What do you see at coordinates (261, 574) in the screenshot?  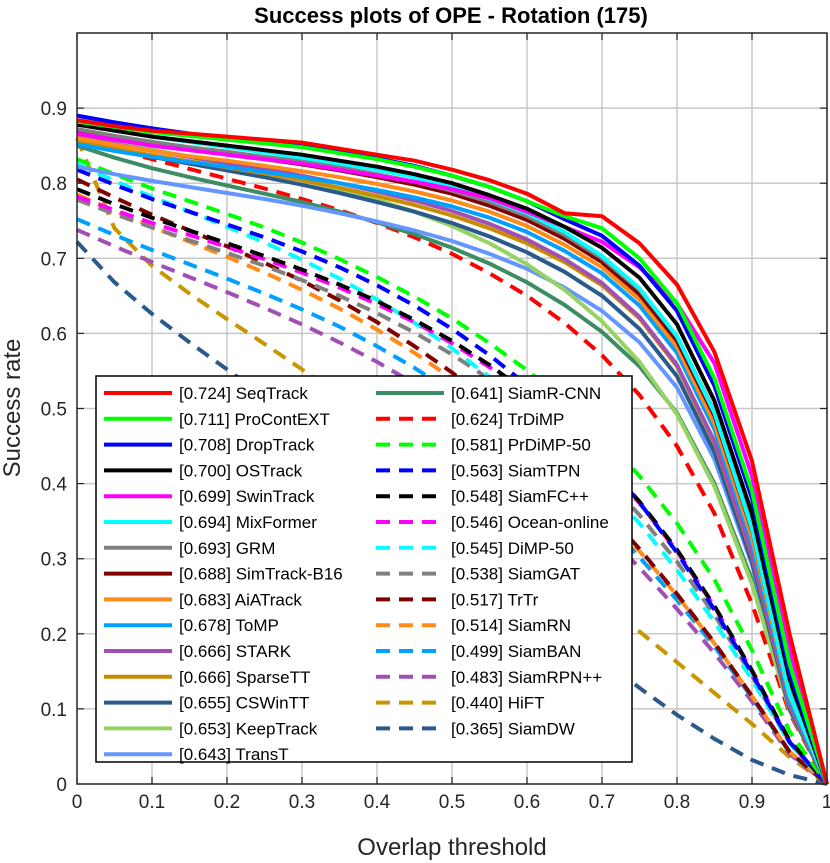 I see `legend-label: [0.688] SimTrack-B16` at bounding box center [261, 574].